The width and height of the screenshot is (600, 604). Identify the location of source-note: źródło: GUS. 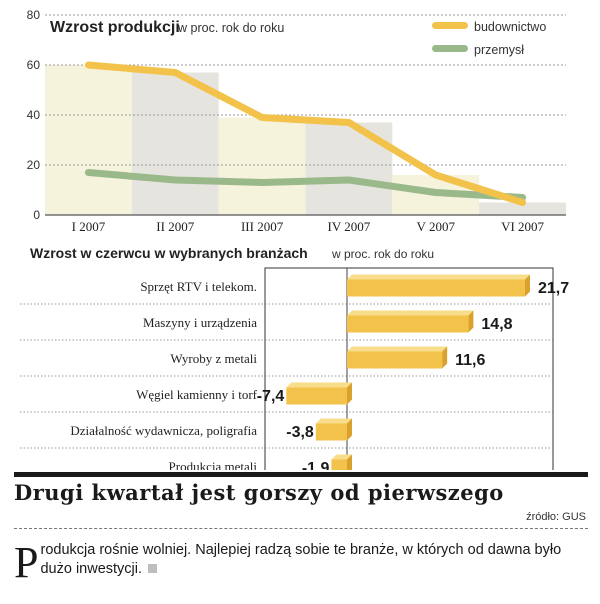
(556, 517).